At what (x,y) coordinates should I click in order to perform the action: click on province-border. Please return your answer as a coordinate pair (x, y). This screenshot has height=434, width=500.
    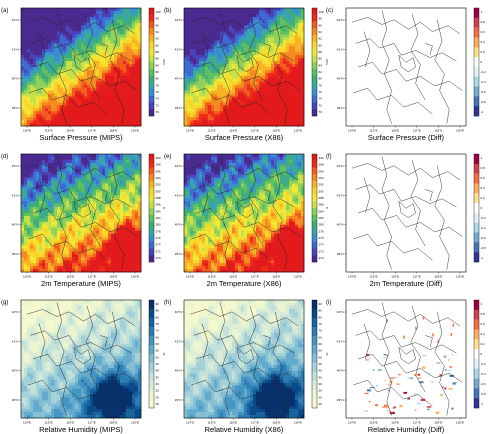
    Looking at the image, I should click on (256, 57).